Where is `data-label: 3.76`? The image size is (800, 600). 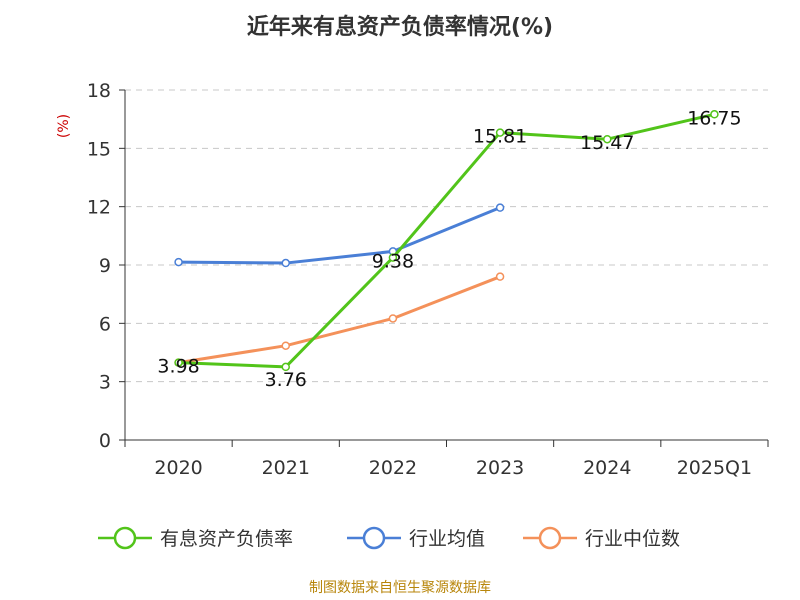
data-label: 3.76 is located at coordinates (286, 380).